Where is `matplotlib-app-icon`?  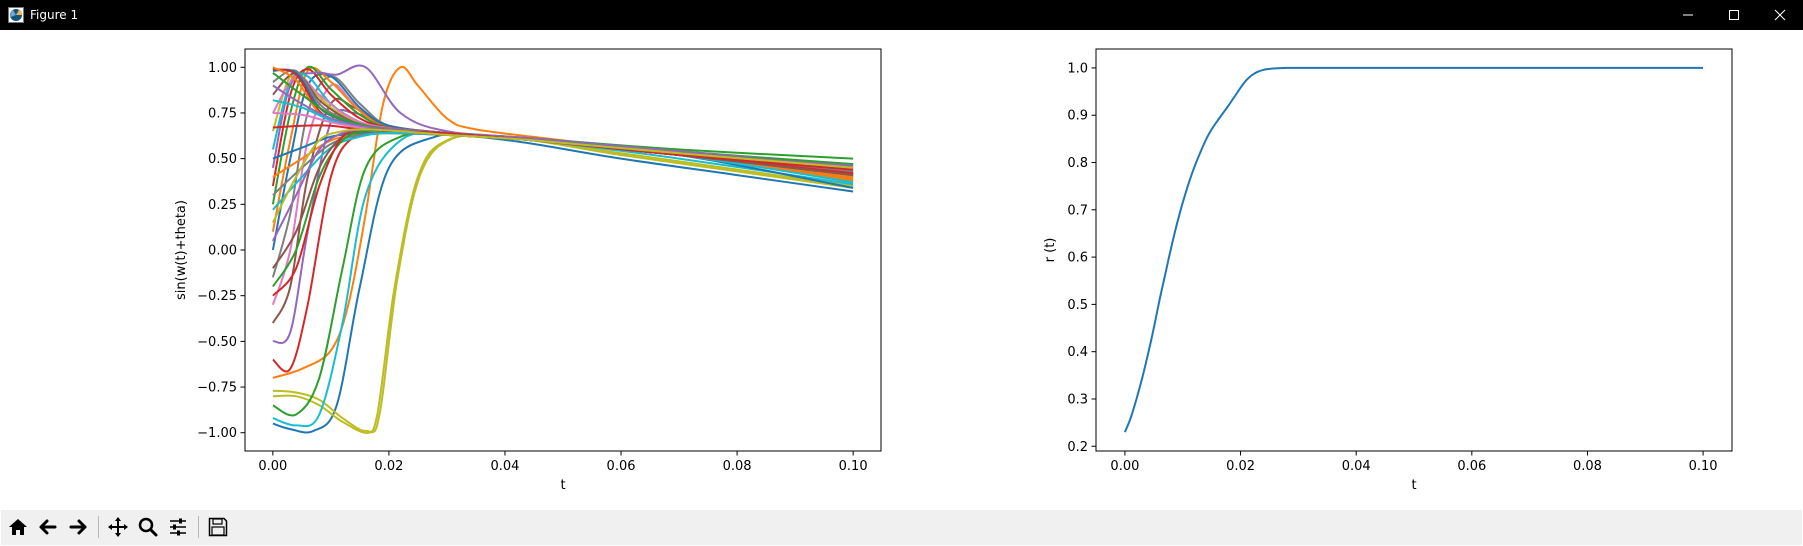 matplotlib-app-icon is located at coordinates (16, 15).